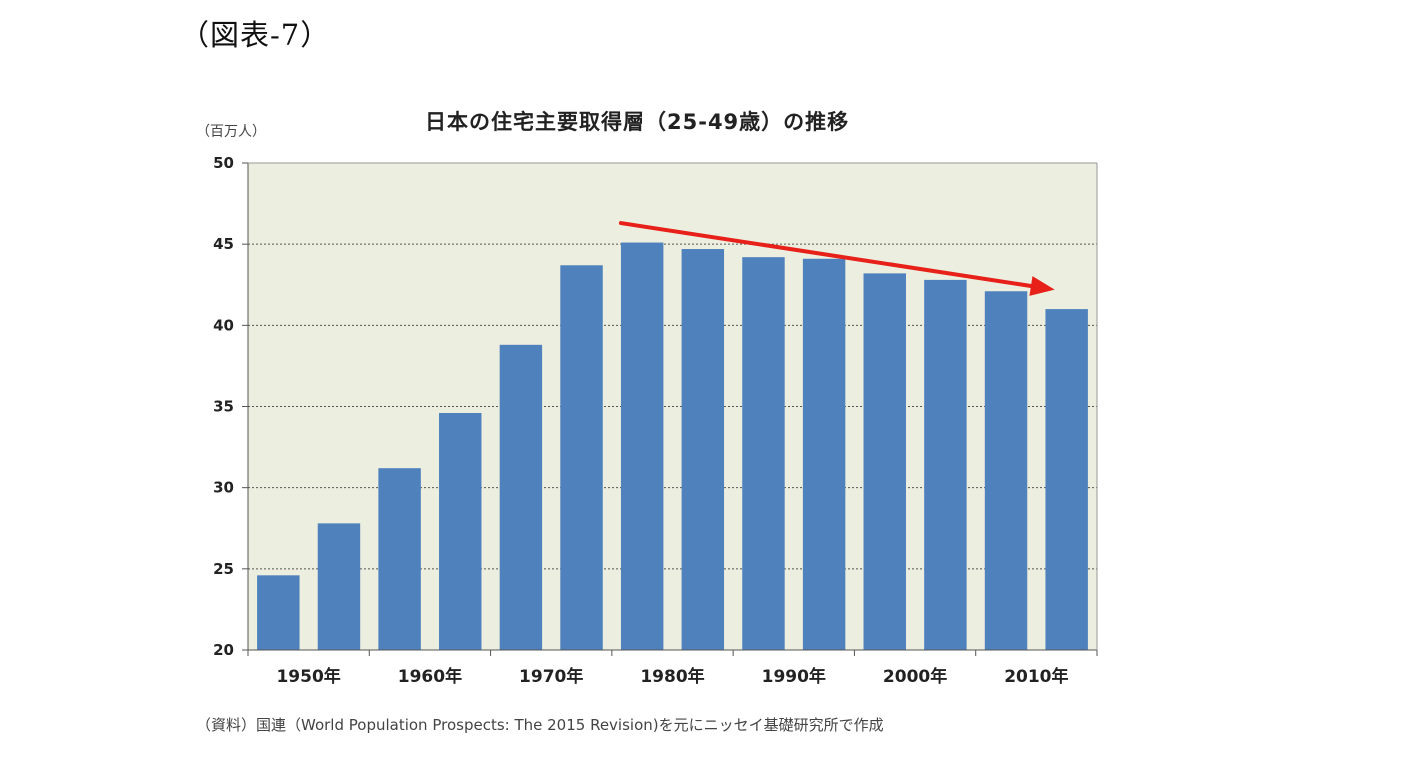  Describe the element at coordinates (223, 488) in the screenshot. I see `y-tick-label: 30` at that location.